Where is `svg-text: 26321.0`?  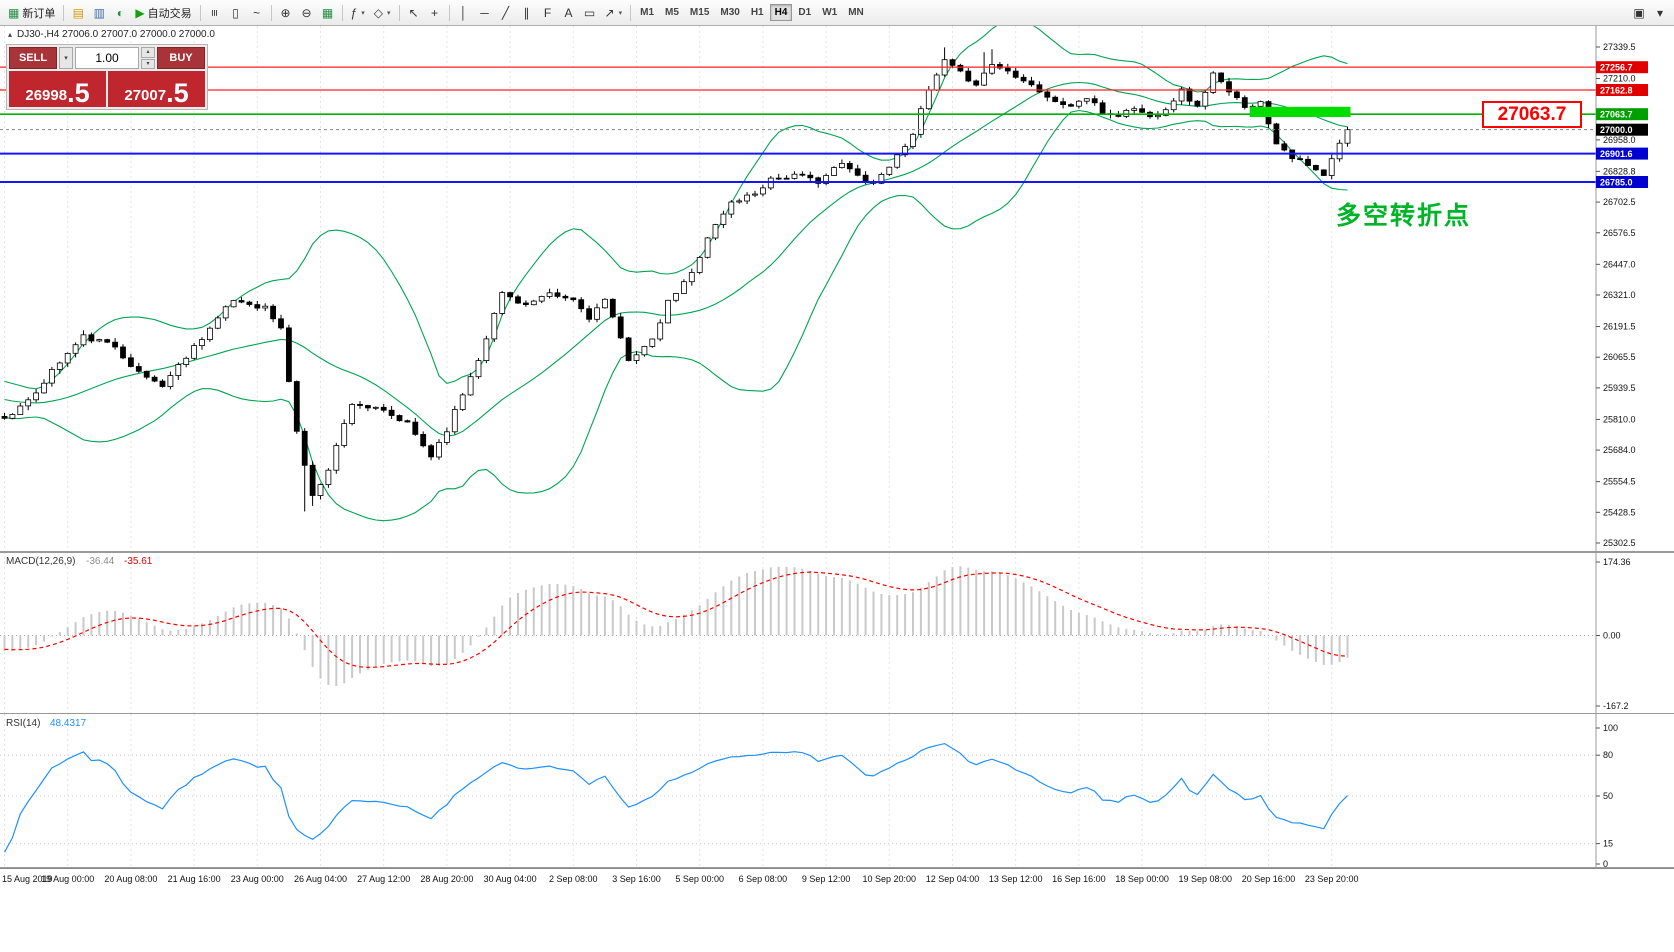 svg-text: 26321.0 is located at coordinates (1619, 295).